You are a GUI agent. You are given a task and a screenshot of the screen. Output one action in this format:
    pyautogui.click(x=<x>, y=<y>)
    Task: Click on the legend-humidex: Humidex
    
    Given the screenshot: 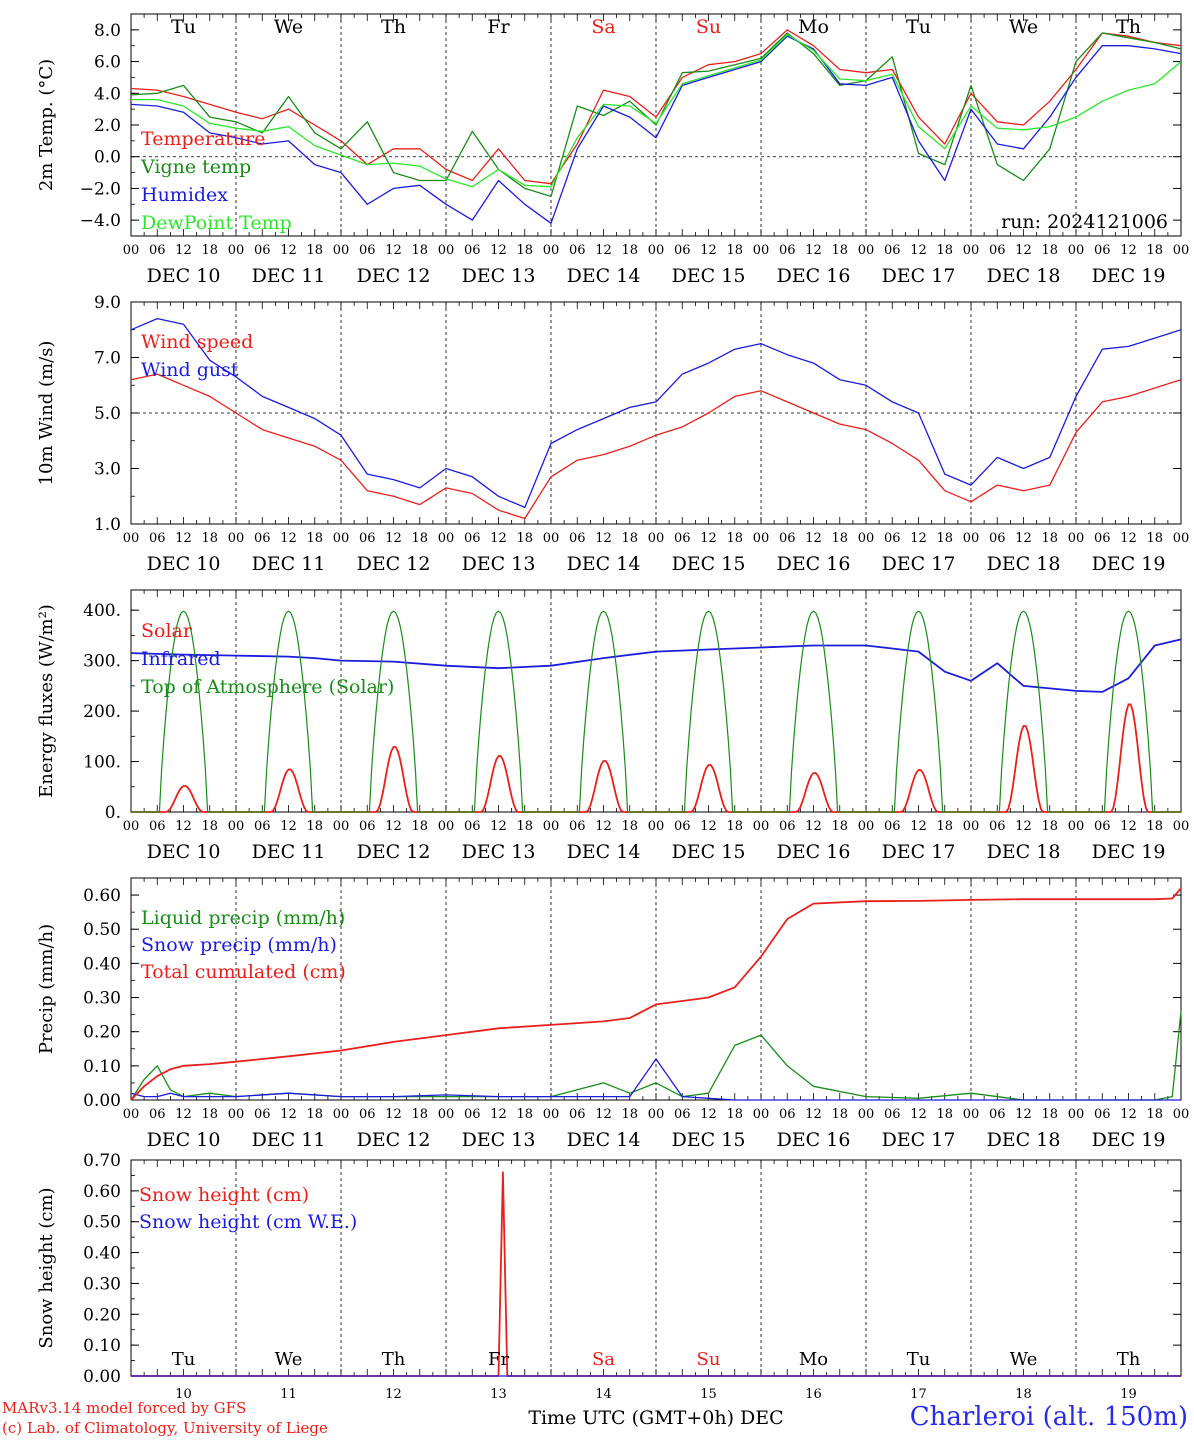 What is the action you would take?
    pyautogui.click(x=184, y=195)
    